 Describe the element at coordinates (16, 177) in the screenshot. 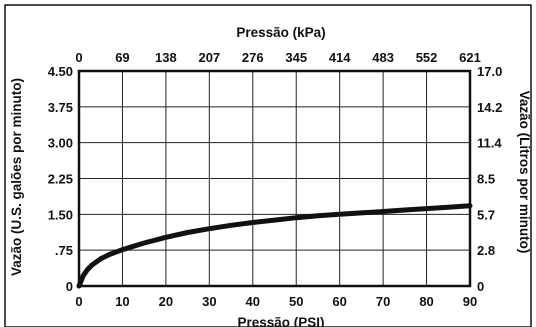

I see `left-axis-title: Vazão (U.S. galões por minuto)` at that location.